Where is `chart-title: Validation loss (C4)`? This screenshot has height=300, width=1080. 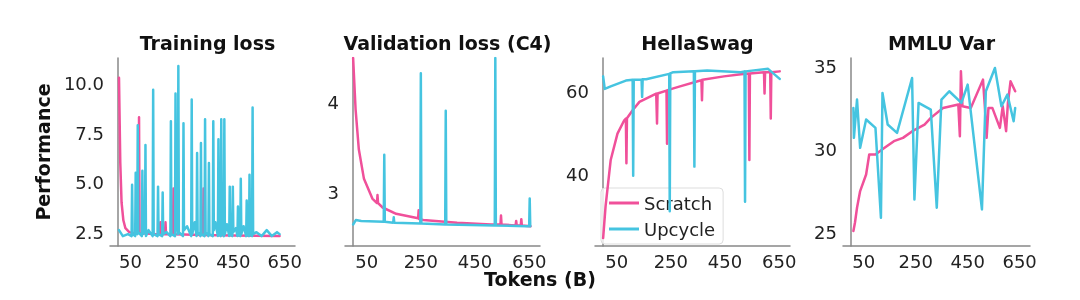
chart-title: Validation loss (C4) is located at coordinates (447, 42).